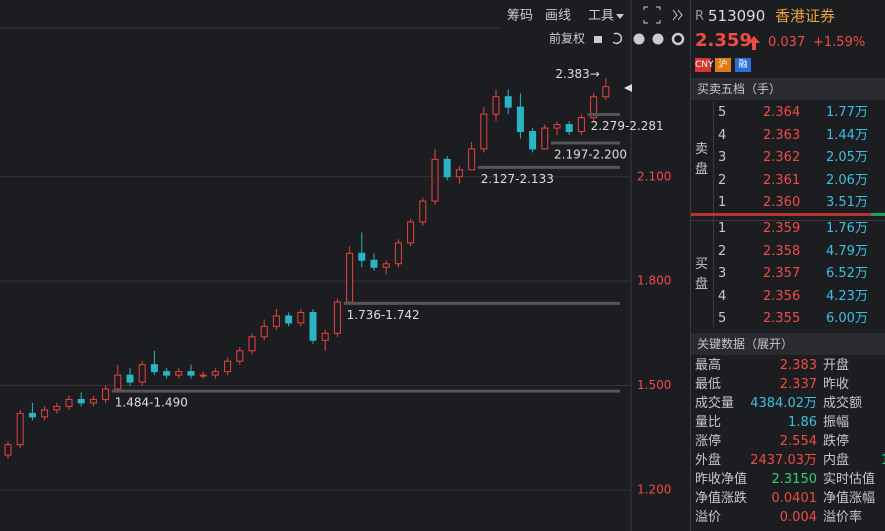  Describe the element at coordinates (743, 65) in the screenshot. I see `badge: 融` at that location.